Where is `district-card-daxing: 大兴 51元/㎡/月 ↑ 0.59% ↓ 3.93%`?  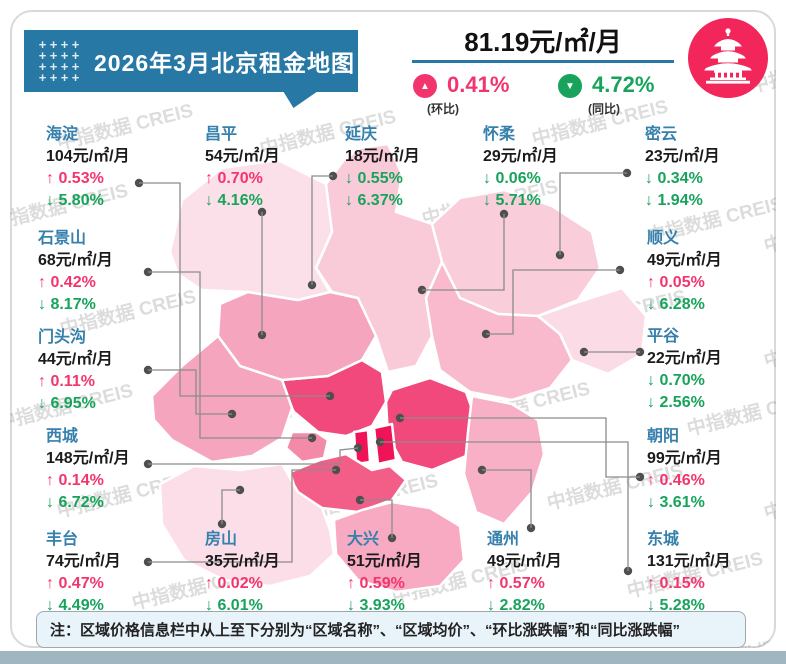 district-card-daxing: 大兴 51元/㎡/月 ↑ 0.59% ↓ 3.93% is located at coordinates (413, 573).